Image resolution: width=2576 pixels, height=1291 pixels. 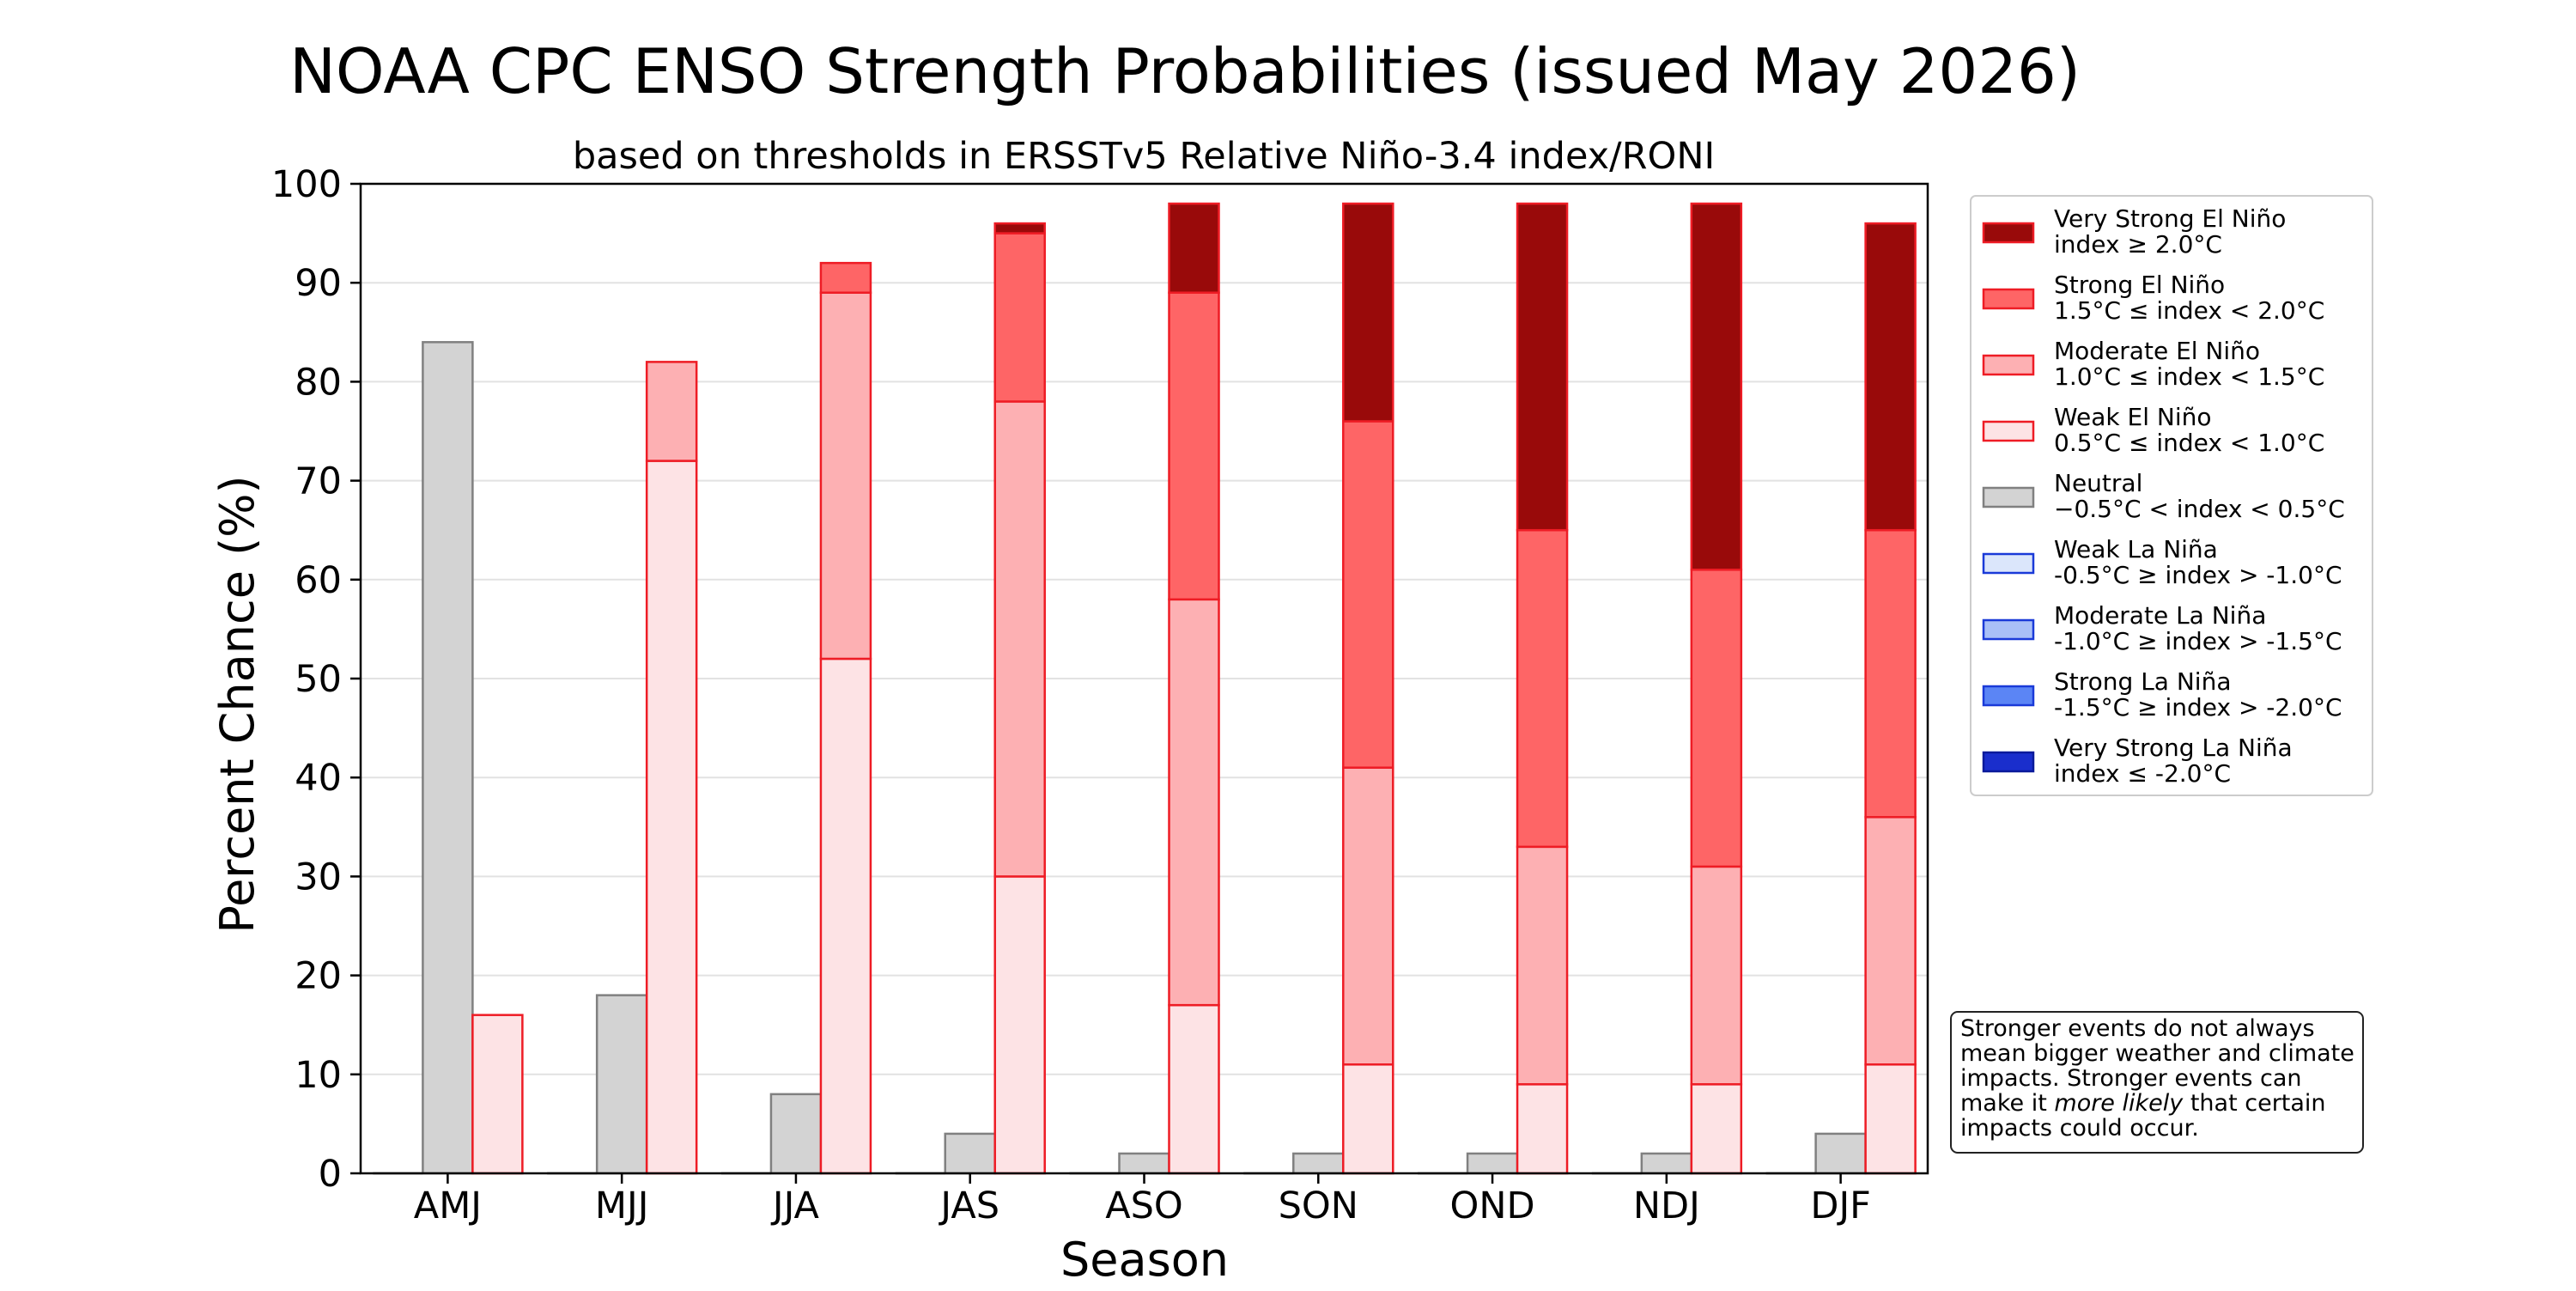 I want to click on note-line-4: make it more likely that certain, so click(x=2143, y=1103).